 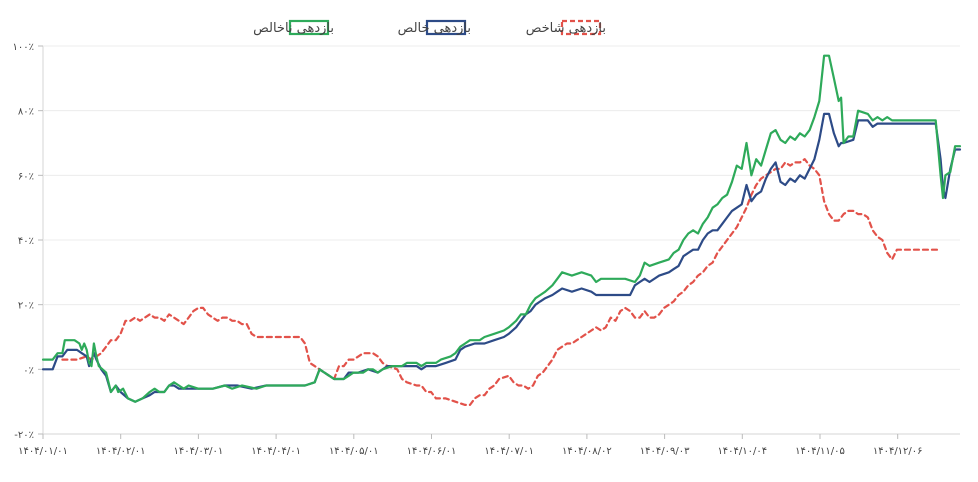 I want to click on legend-item-2: بازدهی شاخص, so click(x=566, y=27).